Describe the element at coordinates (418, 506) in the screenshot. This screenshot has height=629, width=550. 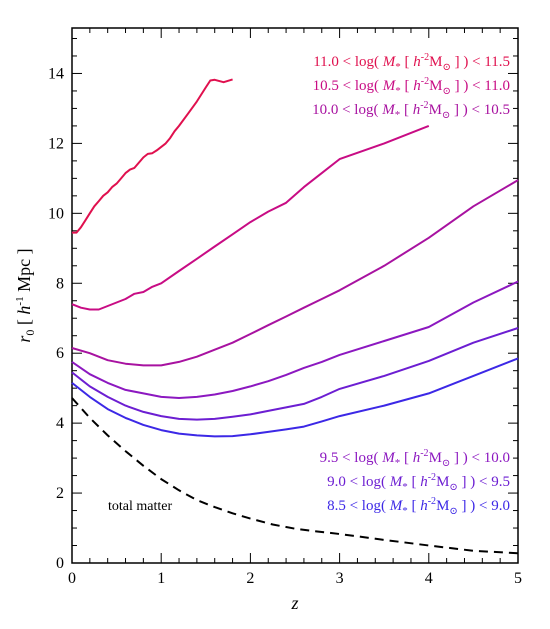
I see `legend-lower-entry: 8.5 < log( M* [ h-2M⊙ ] ) < 9.0` at that location.